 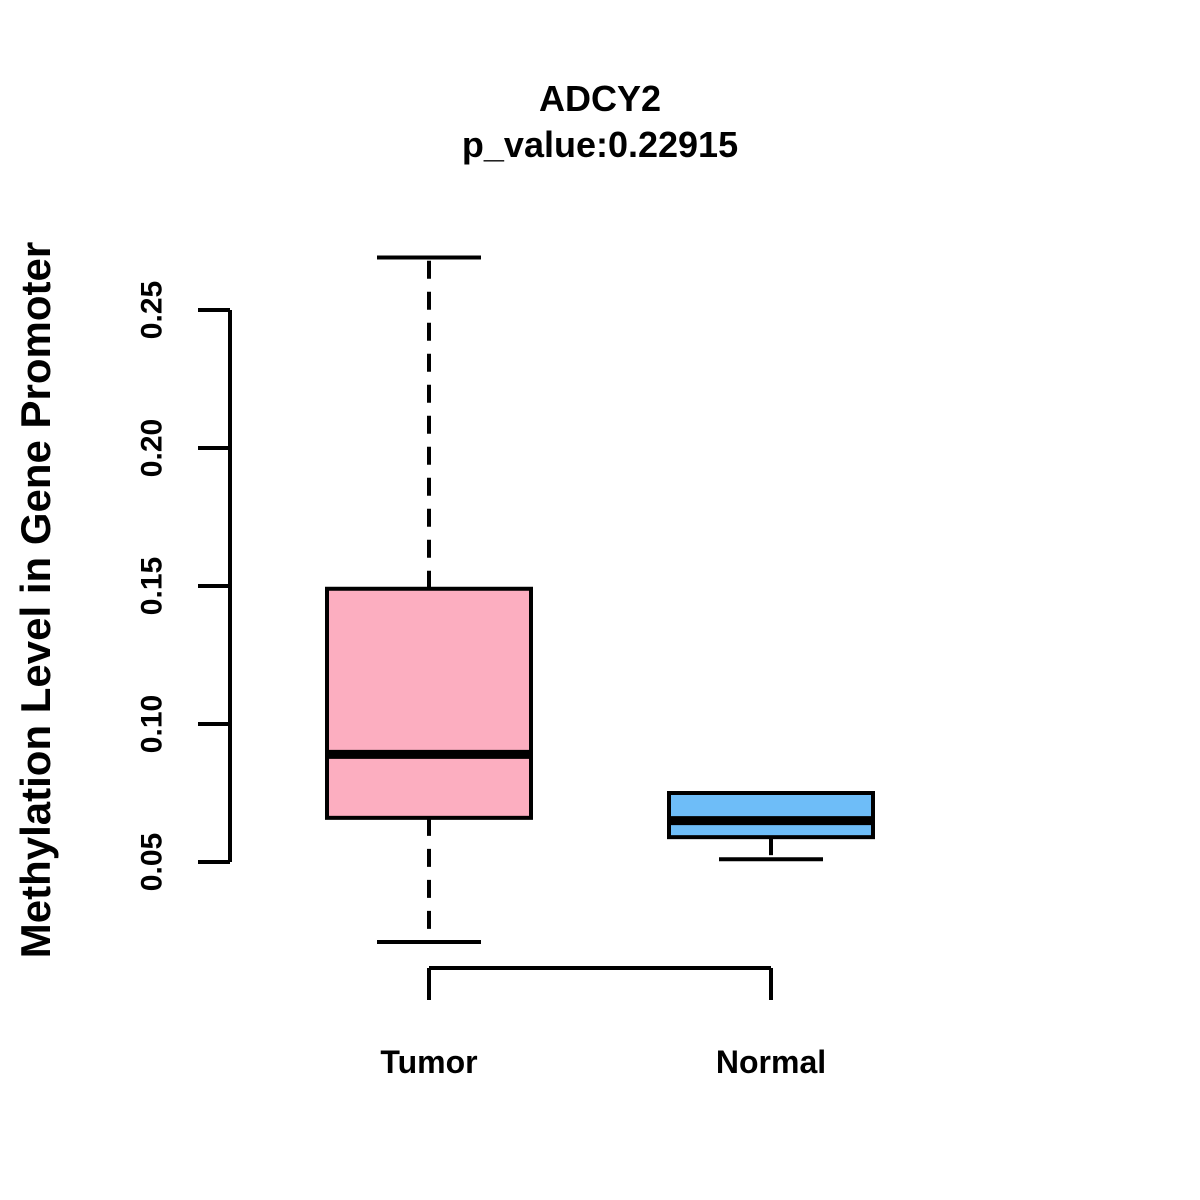 I want to click on y-axis-tick-label: 0.05, so click(x=152, y=862).